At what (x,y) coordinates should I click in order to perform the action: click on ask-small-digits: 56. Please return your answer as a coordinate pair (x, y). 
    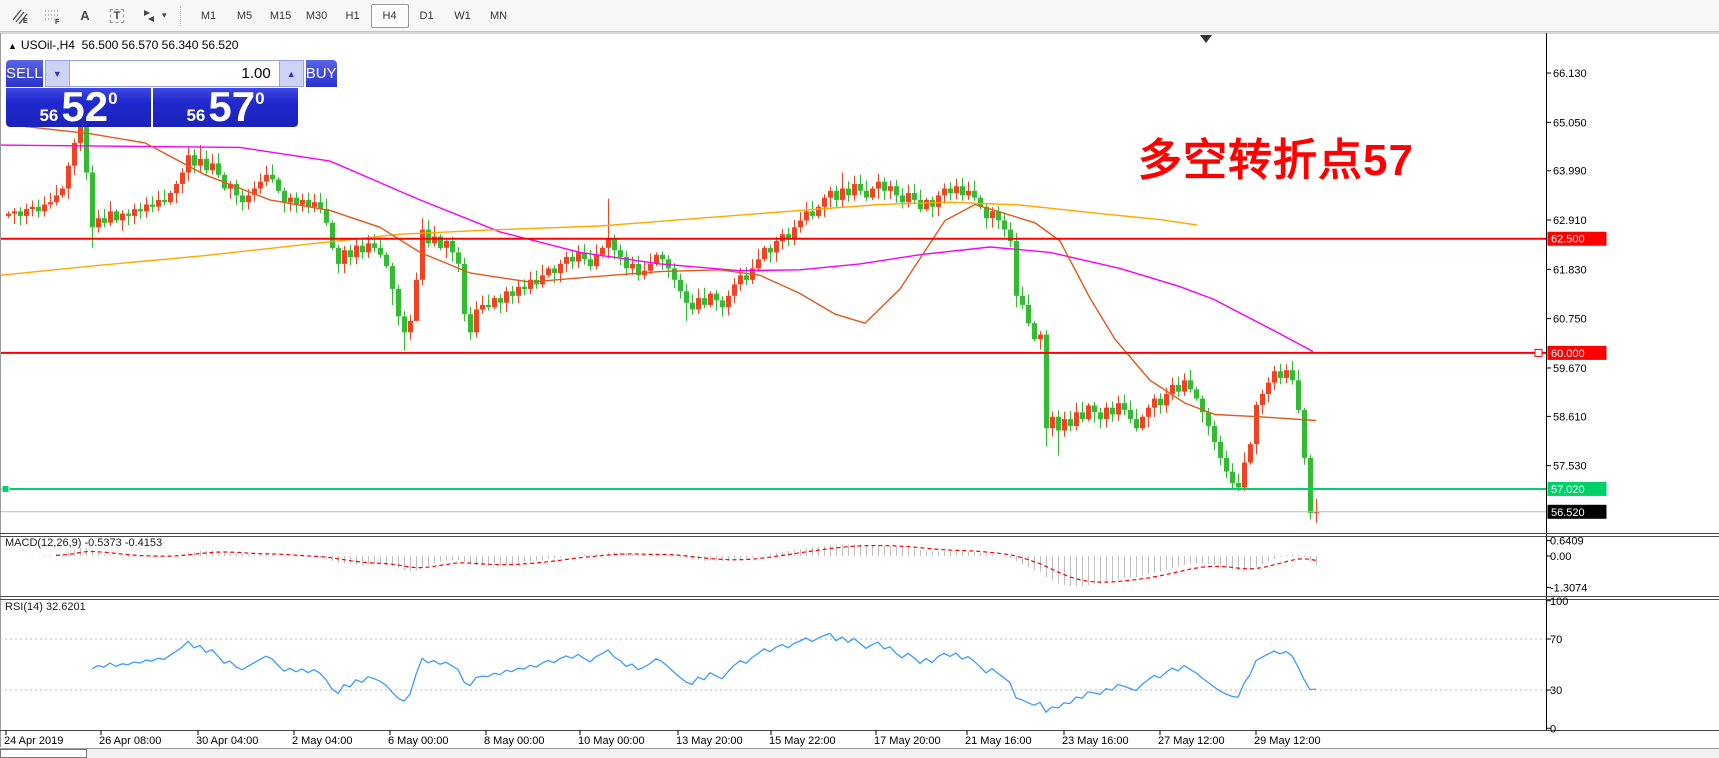
    Looking at the image, I should click on (196, 115).